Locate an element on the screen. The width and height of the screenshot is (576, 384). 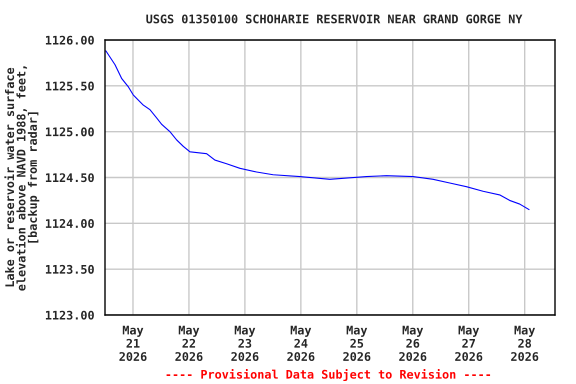
y-tick-label: 1124.00 is located at coordinates (70, 223).